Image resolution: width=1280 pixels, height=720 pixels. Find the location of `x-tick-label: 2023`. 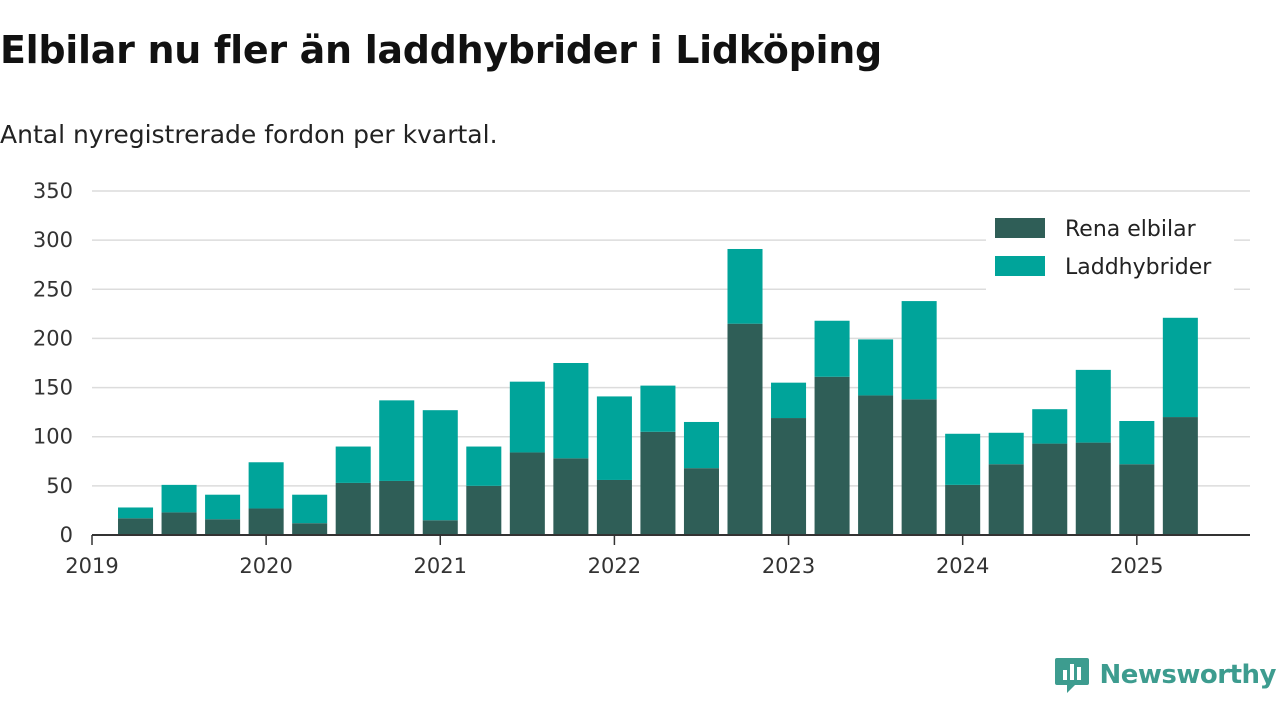

x-tick-label: 2023 is located at coordinates (788, 566).